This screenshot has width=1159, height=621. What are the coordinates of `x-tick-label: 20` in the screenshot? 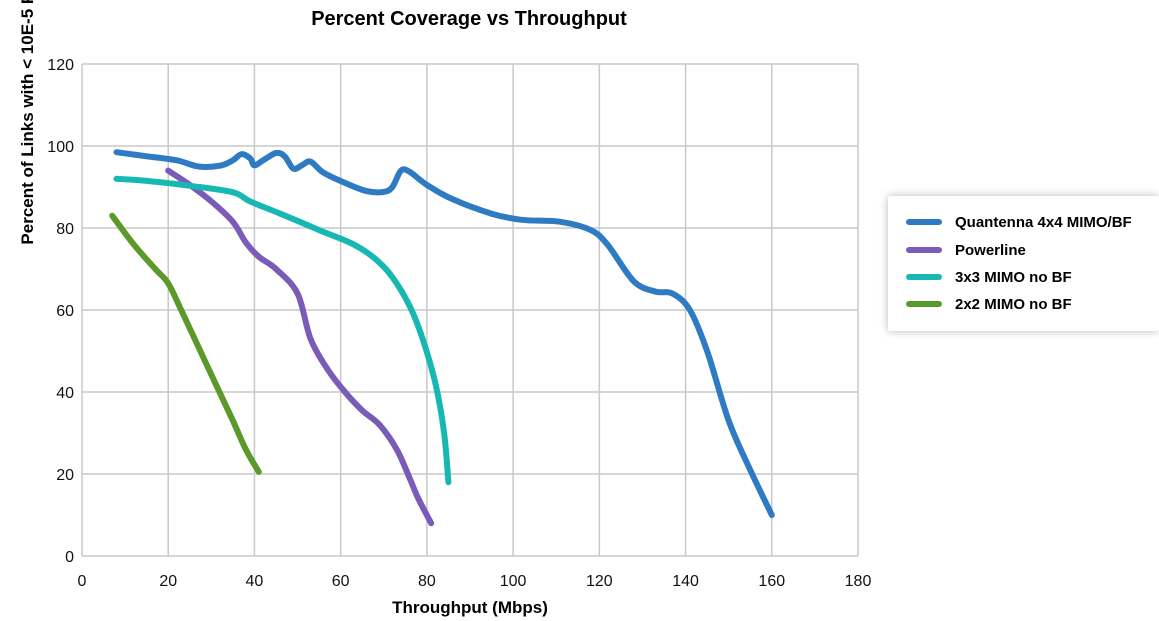 It's located at (168, 581).